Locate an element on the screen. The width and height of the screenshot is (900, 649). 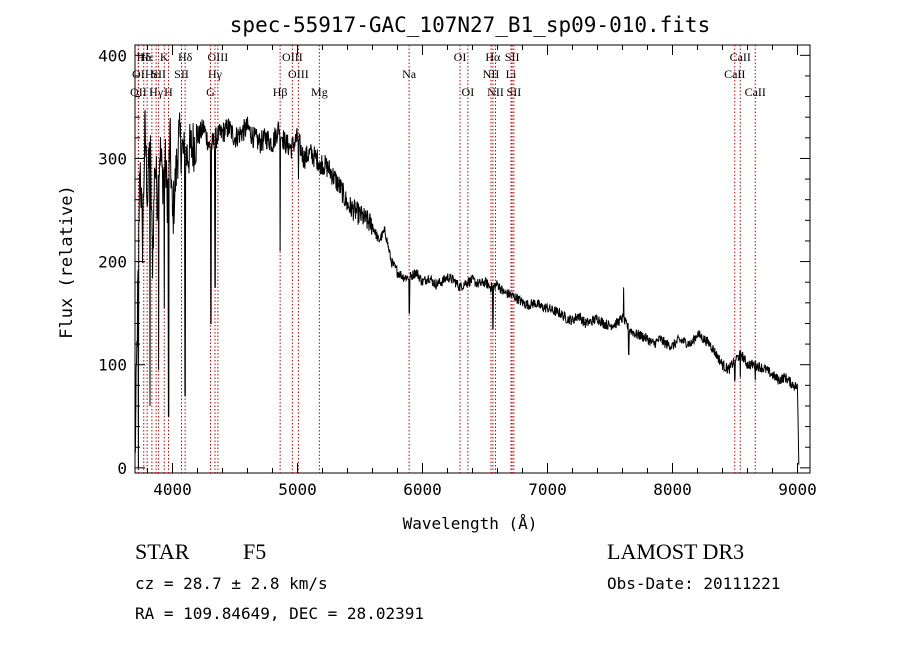
coordinates: RA = 109.84649, DEC = 28.02391 is located at coordinates (279, 613).